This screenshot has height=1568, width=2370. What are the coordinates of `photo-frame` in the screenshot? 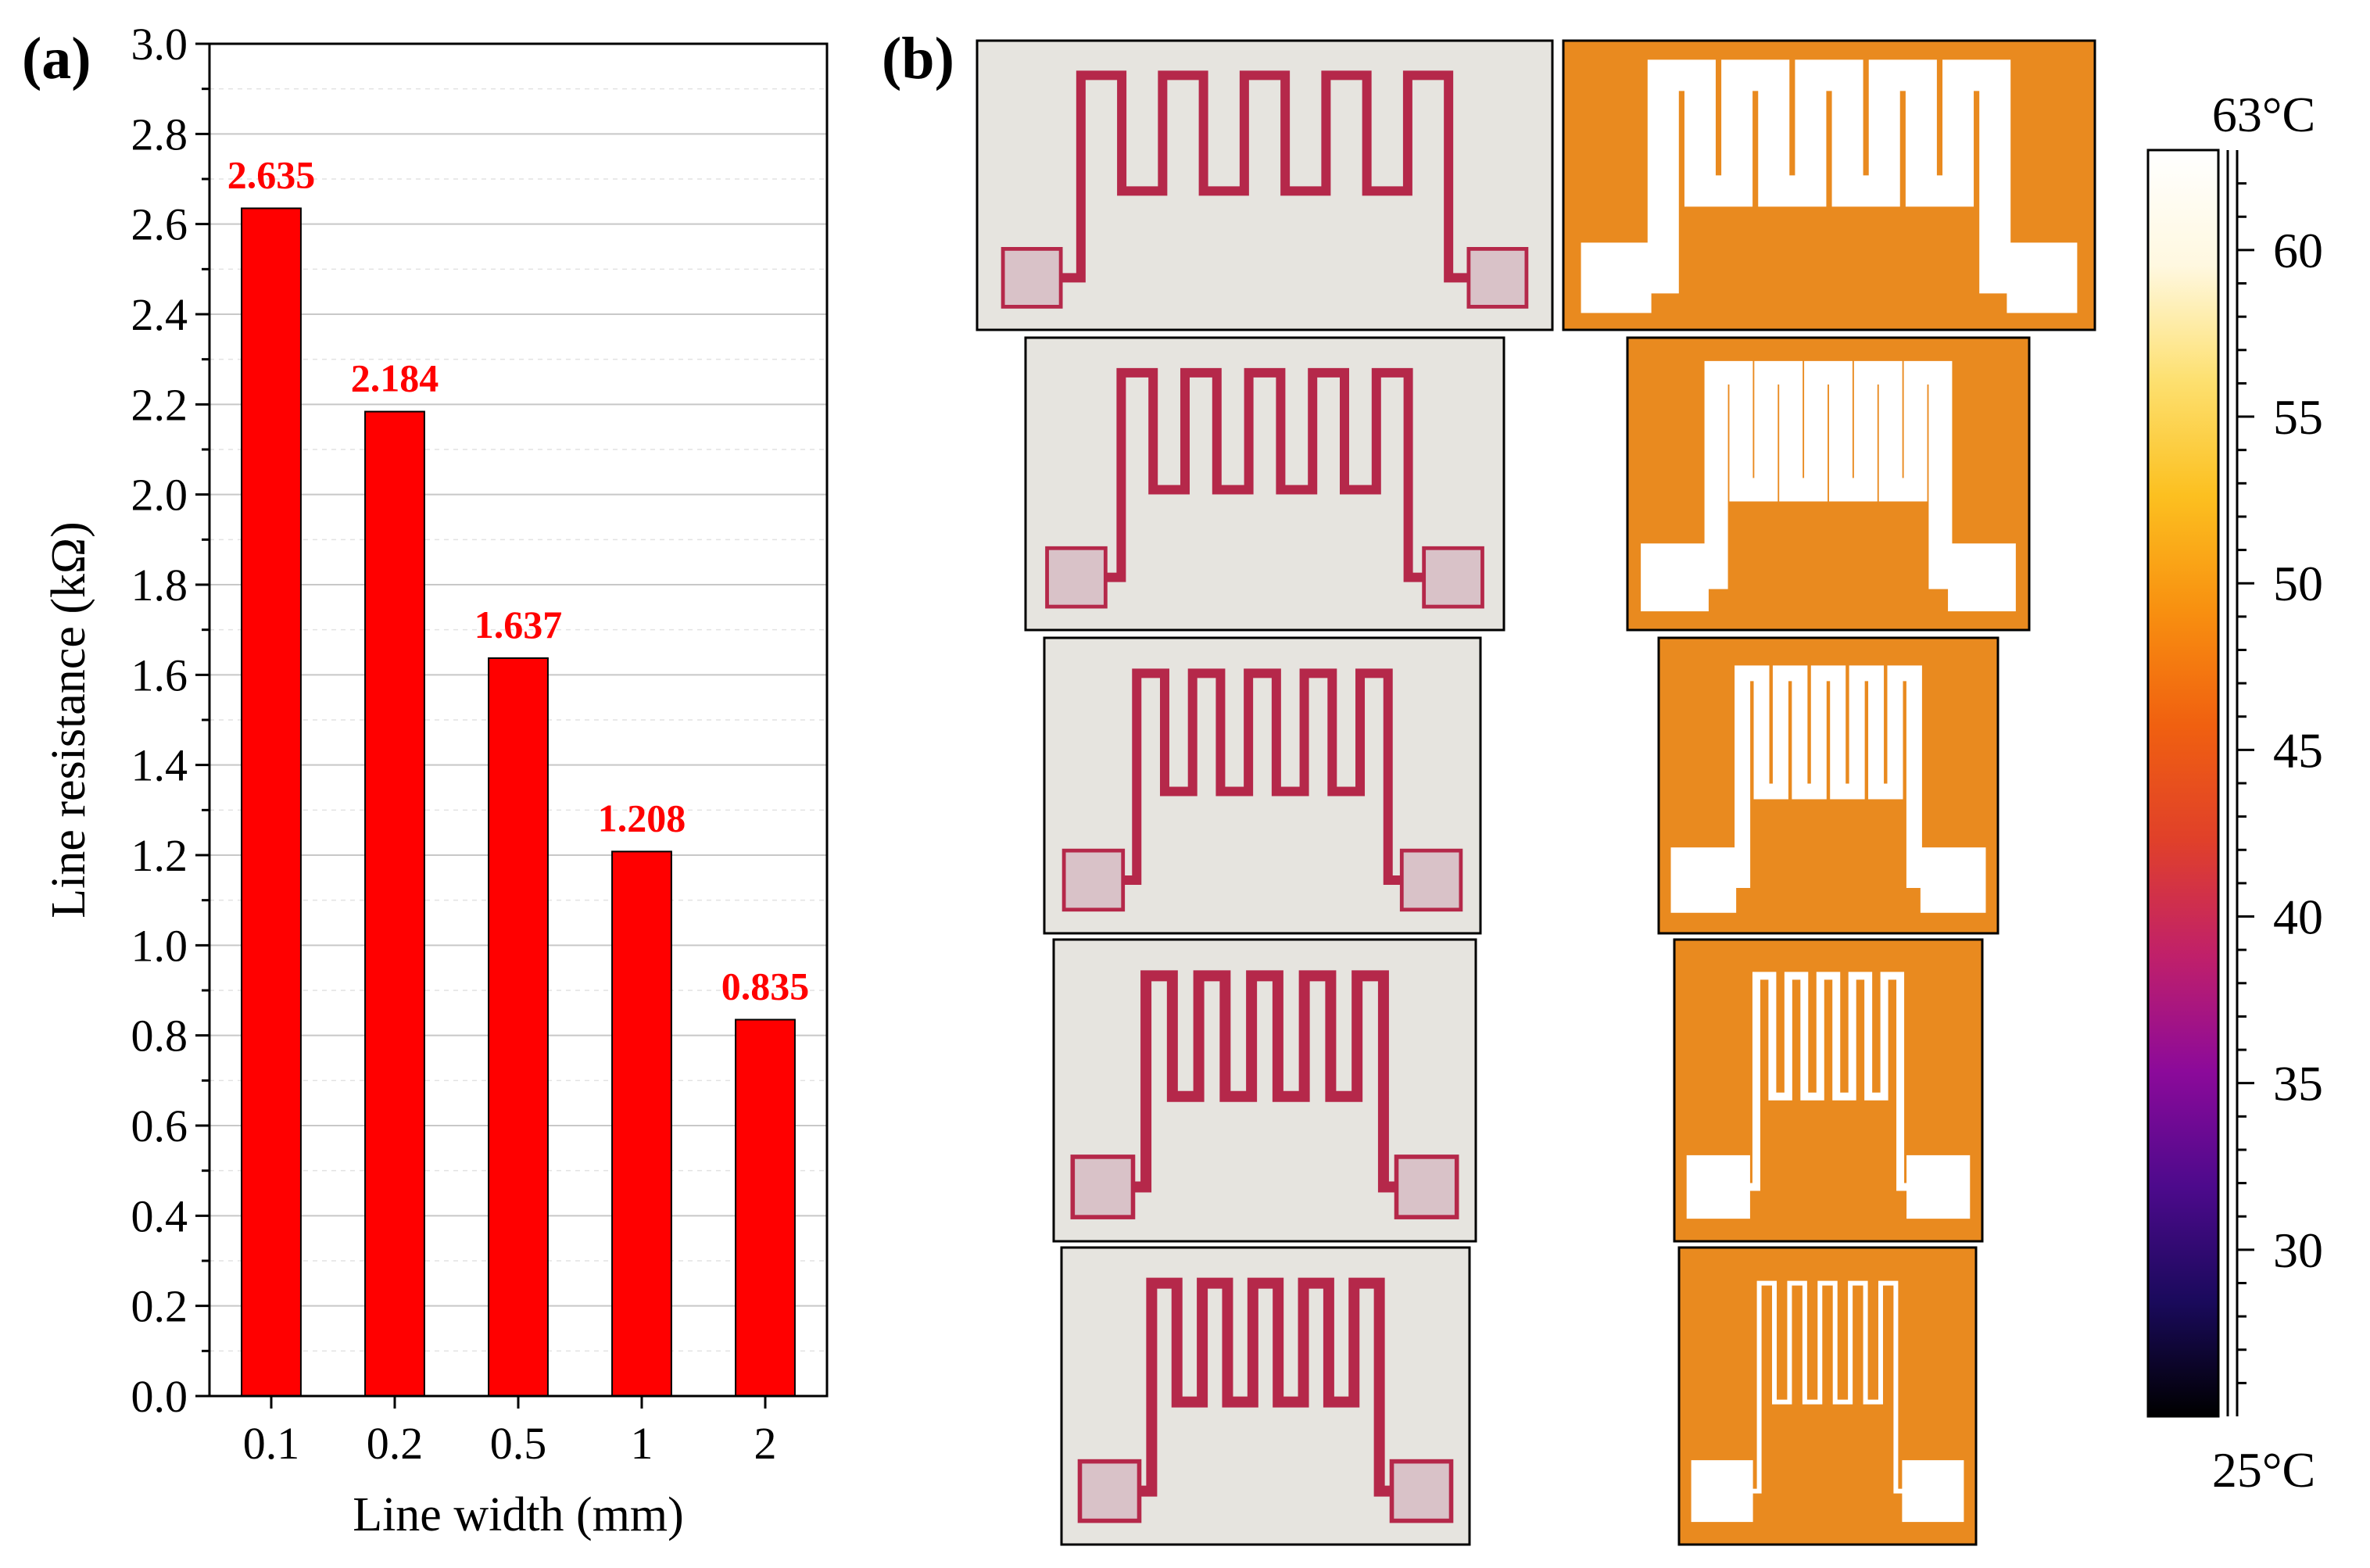 It's located at (1265, 185).